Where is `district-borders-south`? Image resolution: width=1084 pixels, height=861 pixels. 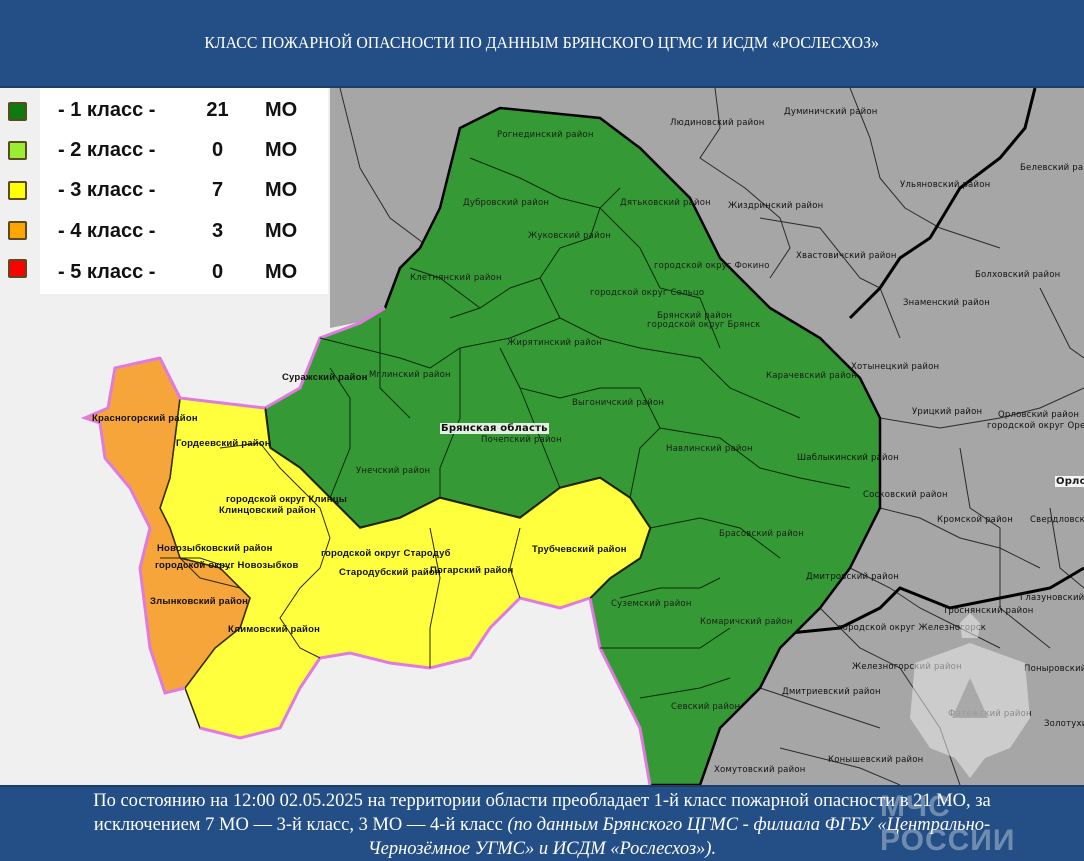
district-borders-south is located at coordinates (340, 555).